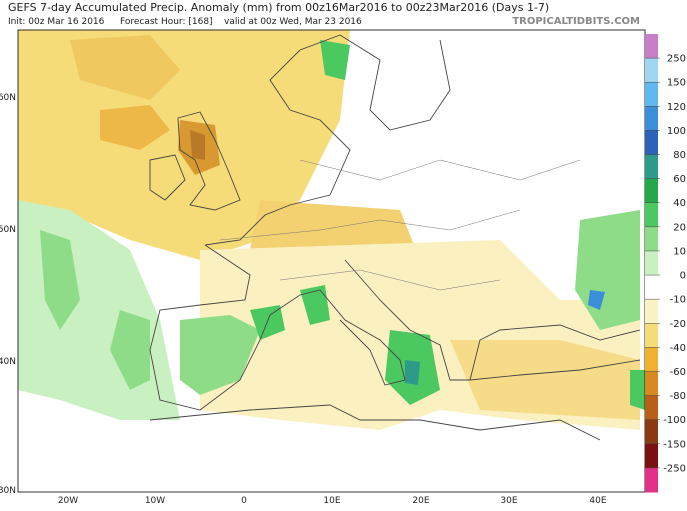 This screenshot has width=687, height=511. I want to click on colorbar-label: -250, so click(674, 468).